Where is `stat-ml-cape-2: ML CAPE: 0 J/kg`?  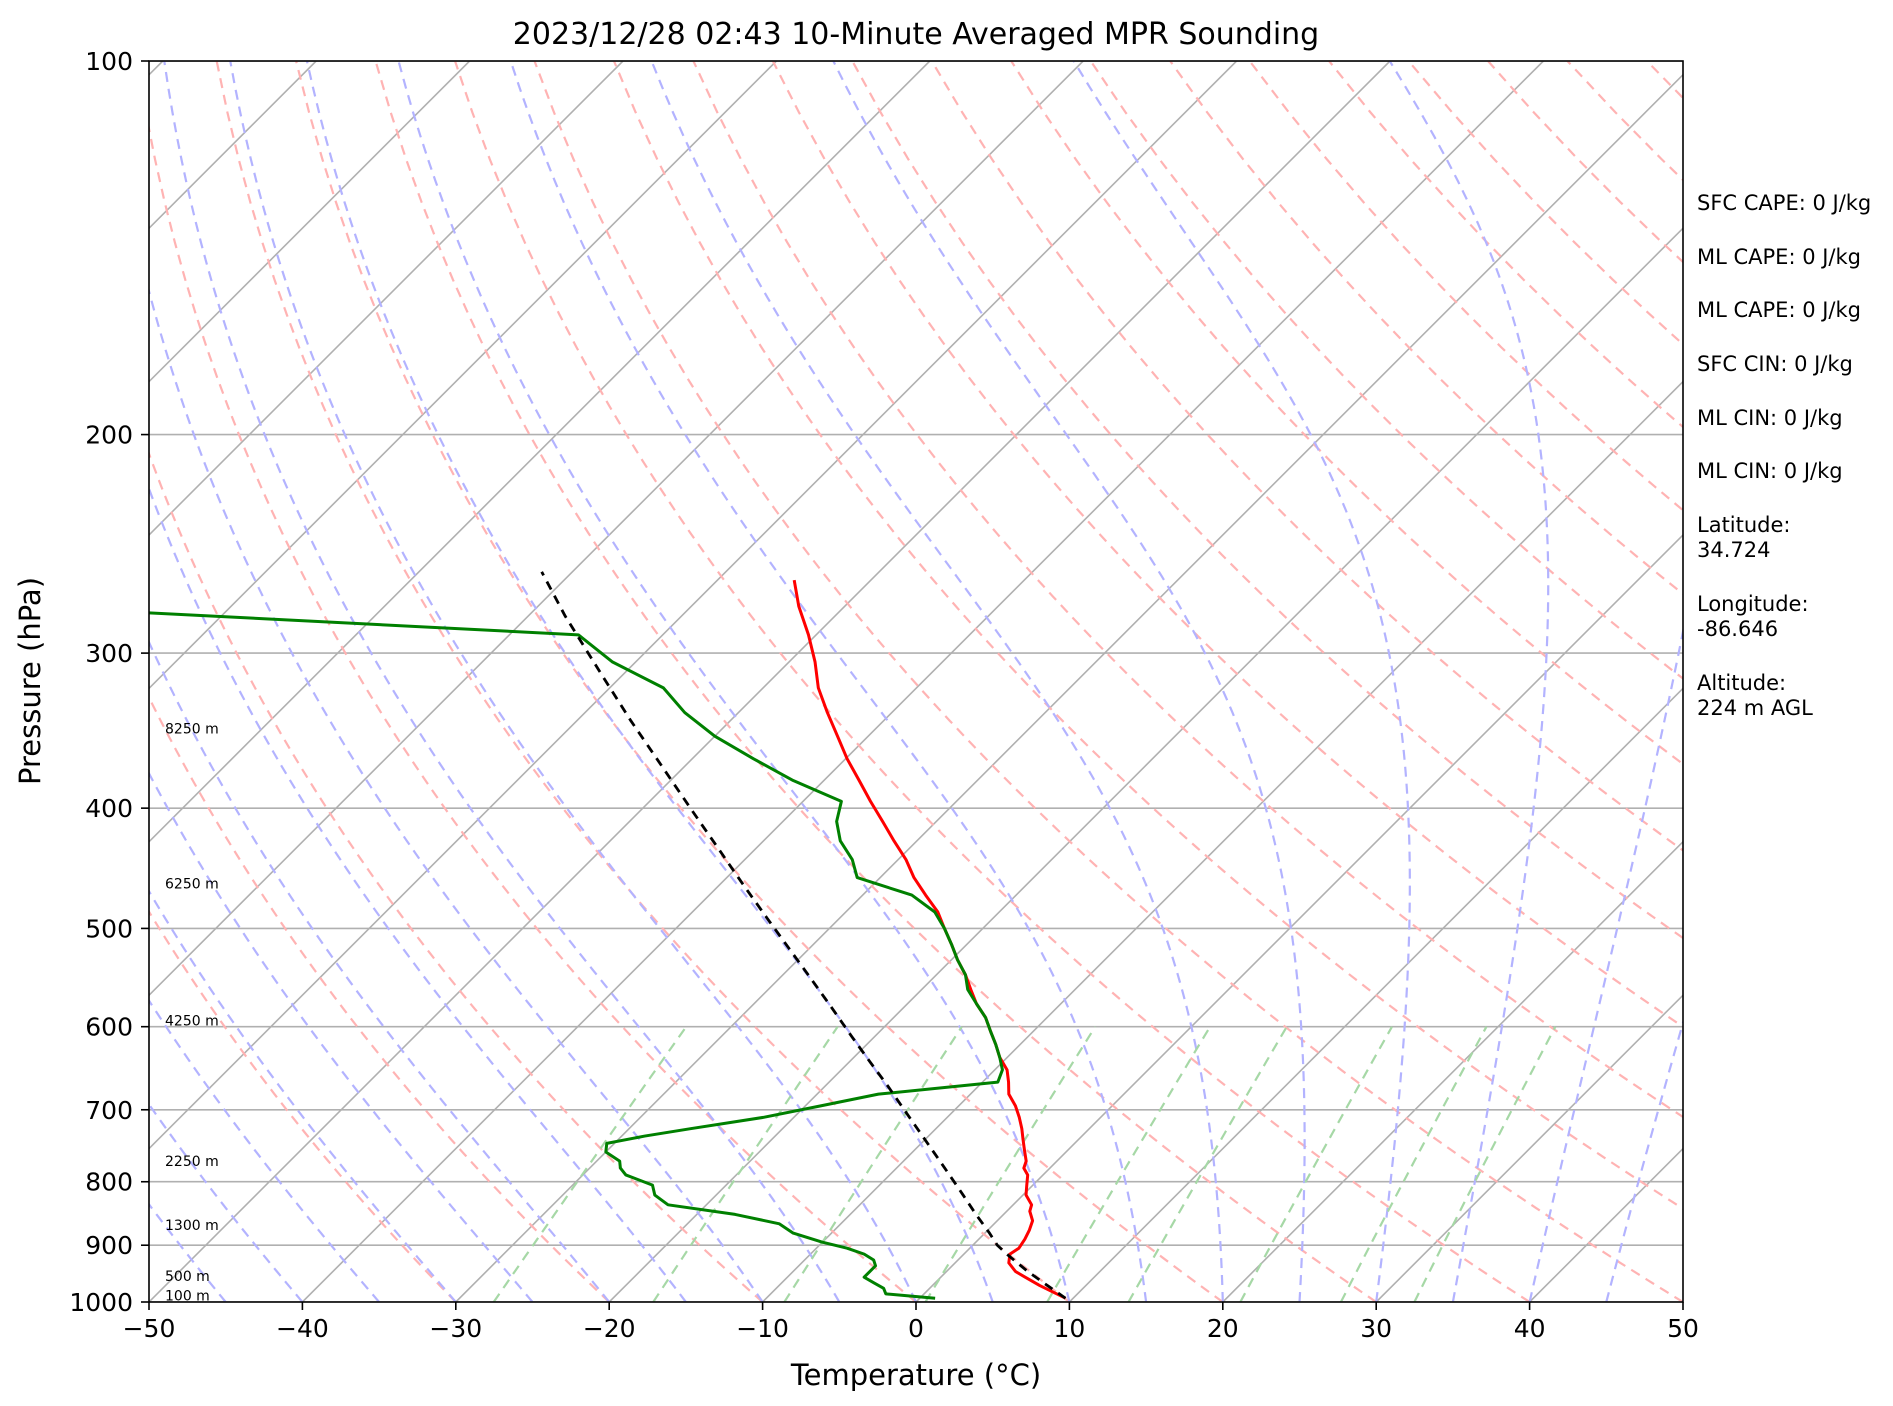
stat-ml-cape-2: ML CAPE: 0 J/kg is located at coordinates (1779, 310).